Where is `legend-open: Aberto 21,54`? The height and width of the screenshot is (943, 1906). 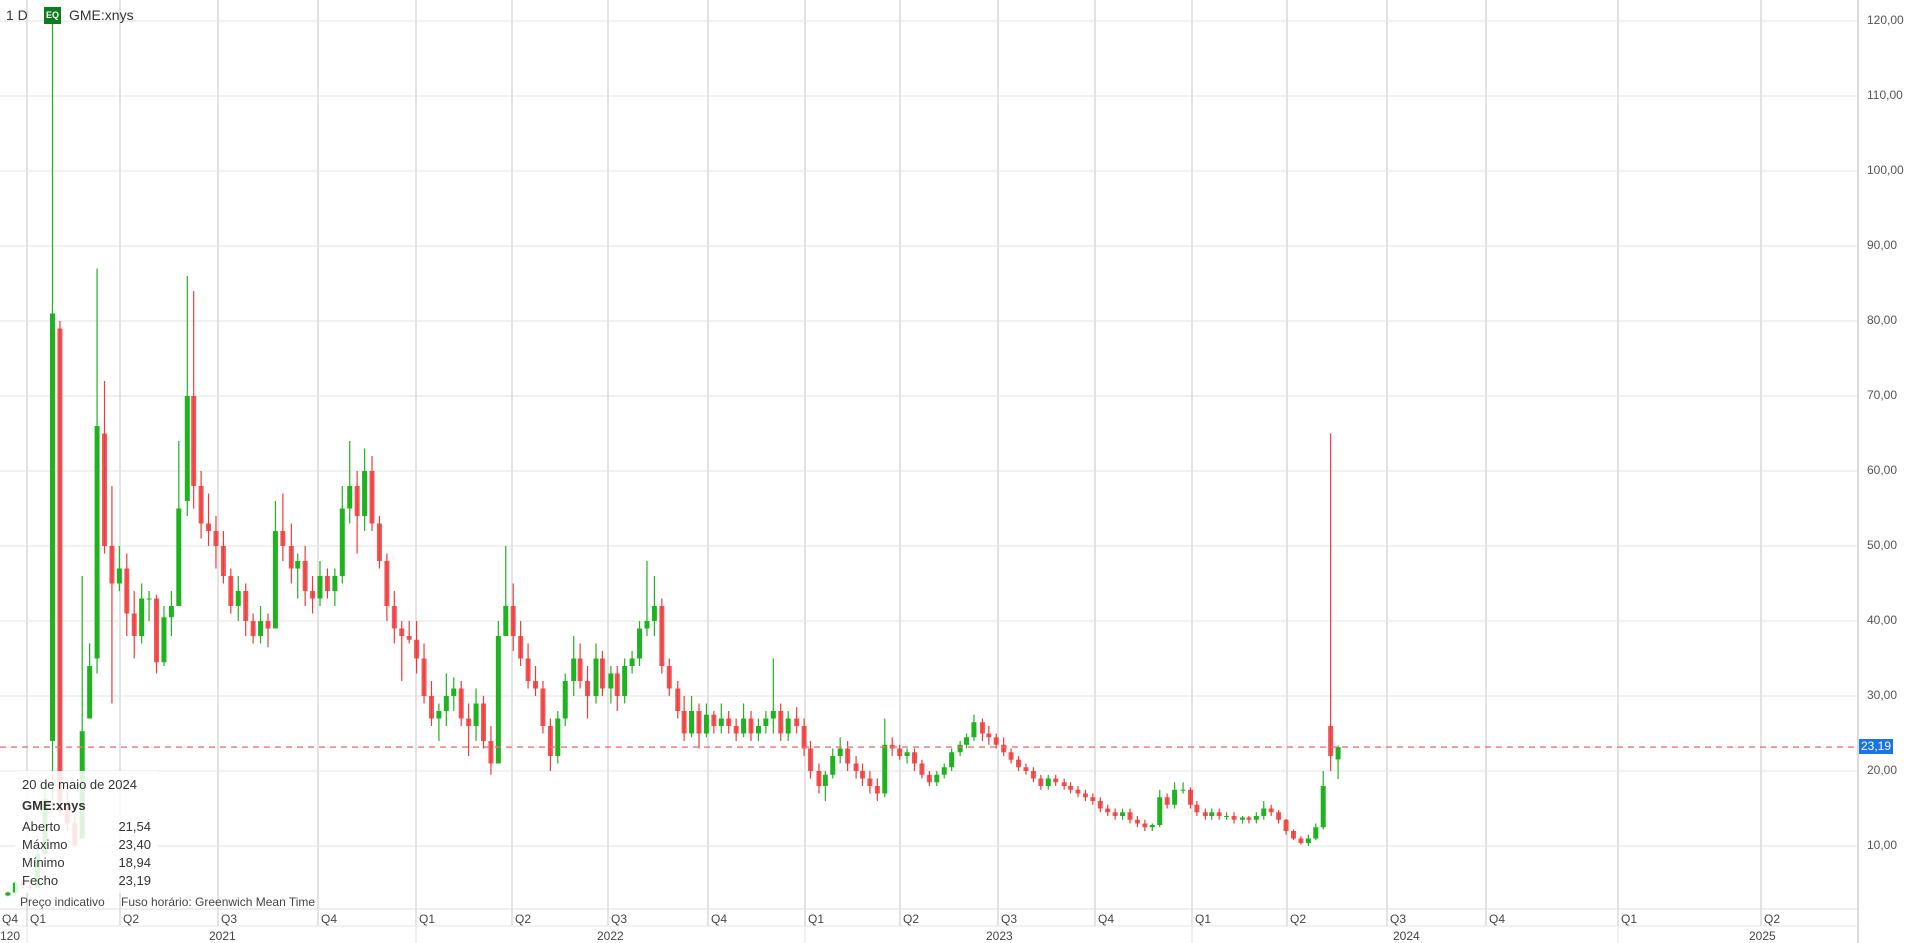
legend-open: Aberto 21,54 is located at coordinates (86, 828).